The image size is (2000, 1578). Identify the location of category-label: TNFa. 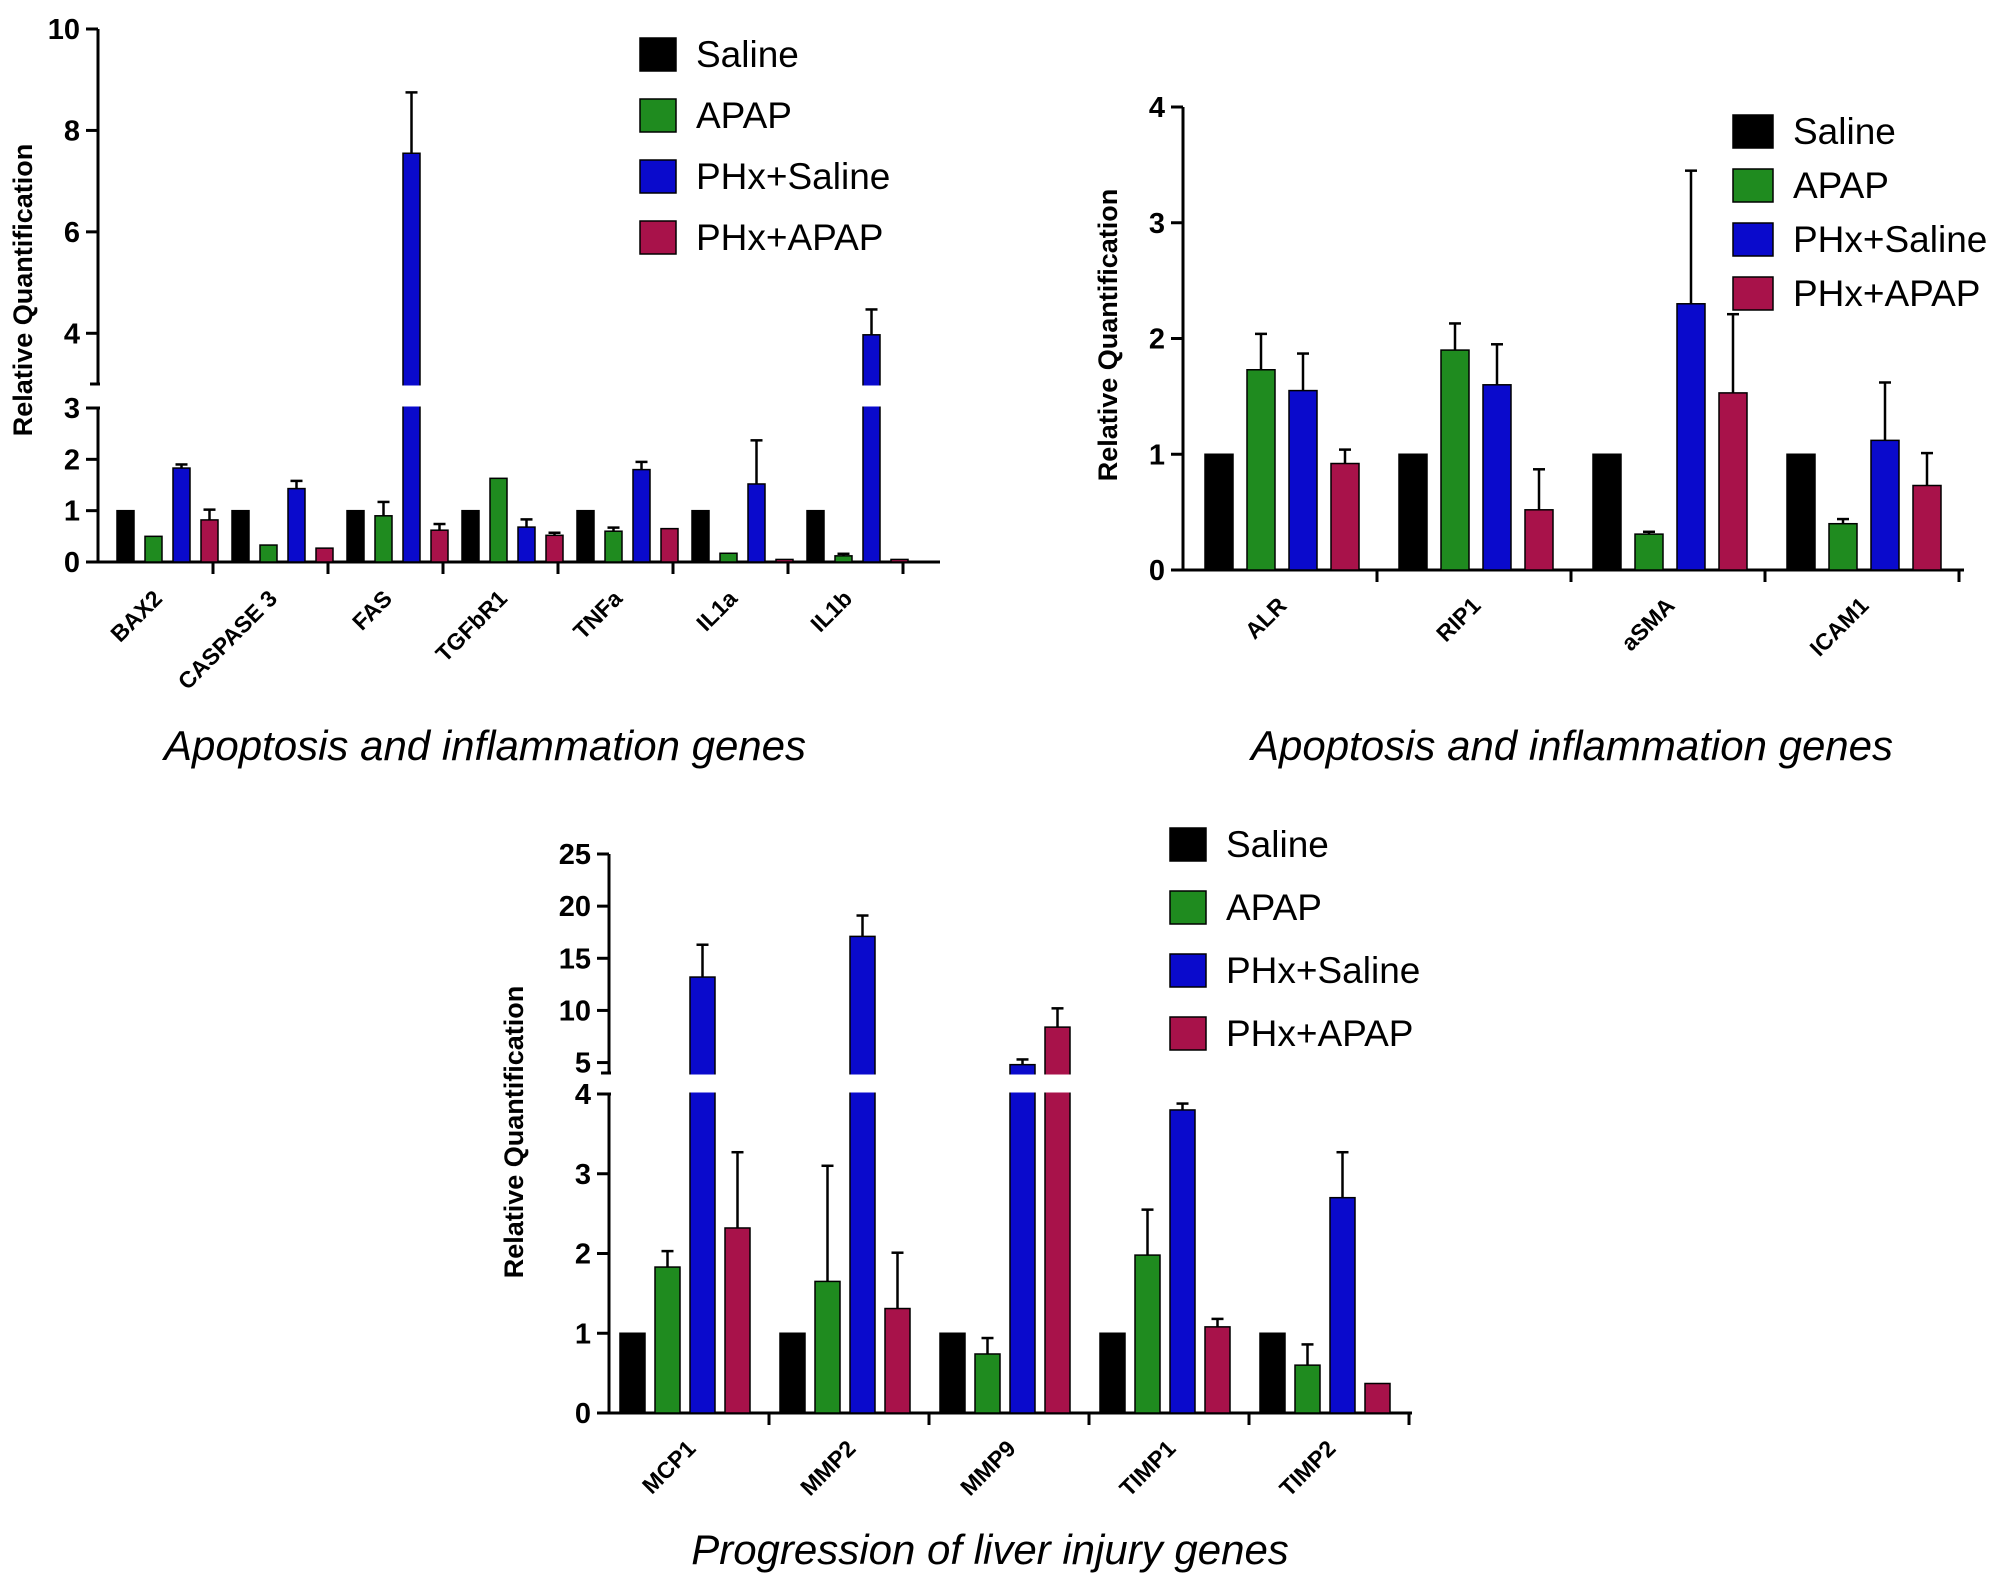
(597, 614).